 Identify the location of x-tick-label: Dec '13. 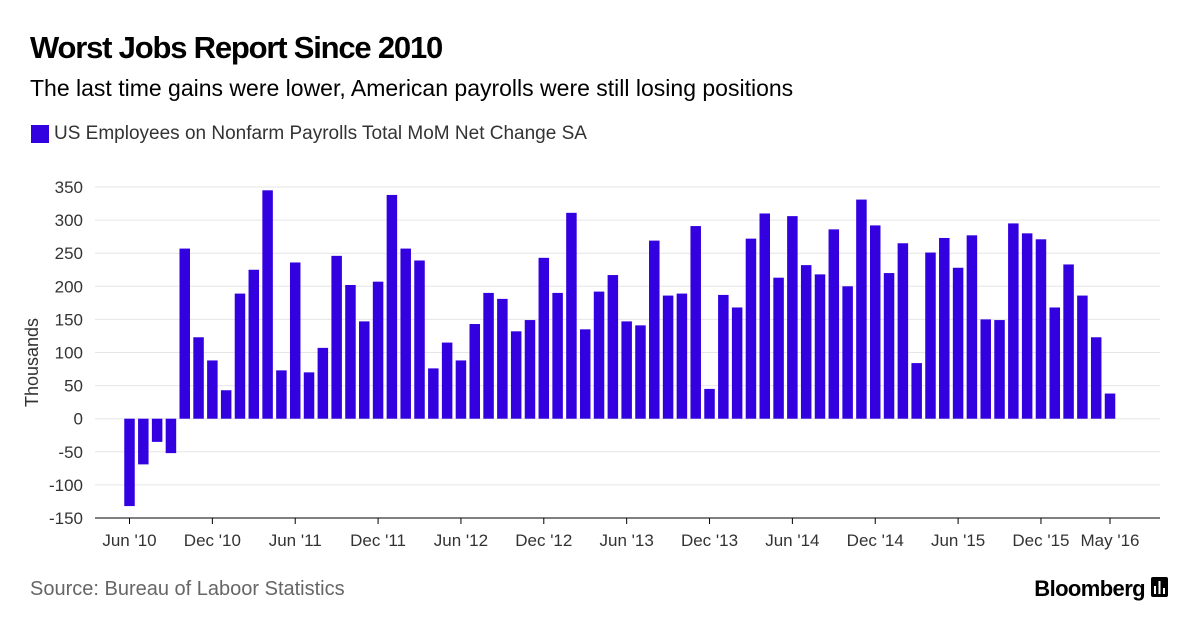
(709, 540).